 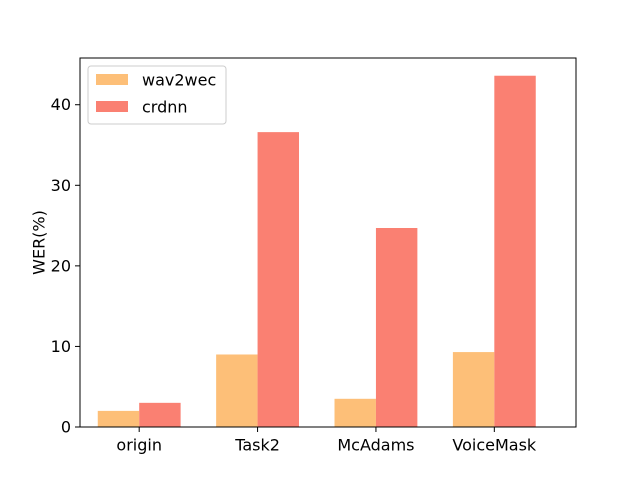 I want to click on y-tick-label: 20, so click(x=61, y=265).